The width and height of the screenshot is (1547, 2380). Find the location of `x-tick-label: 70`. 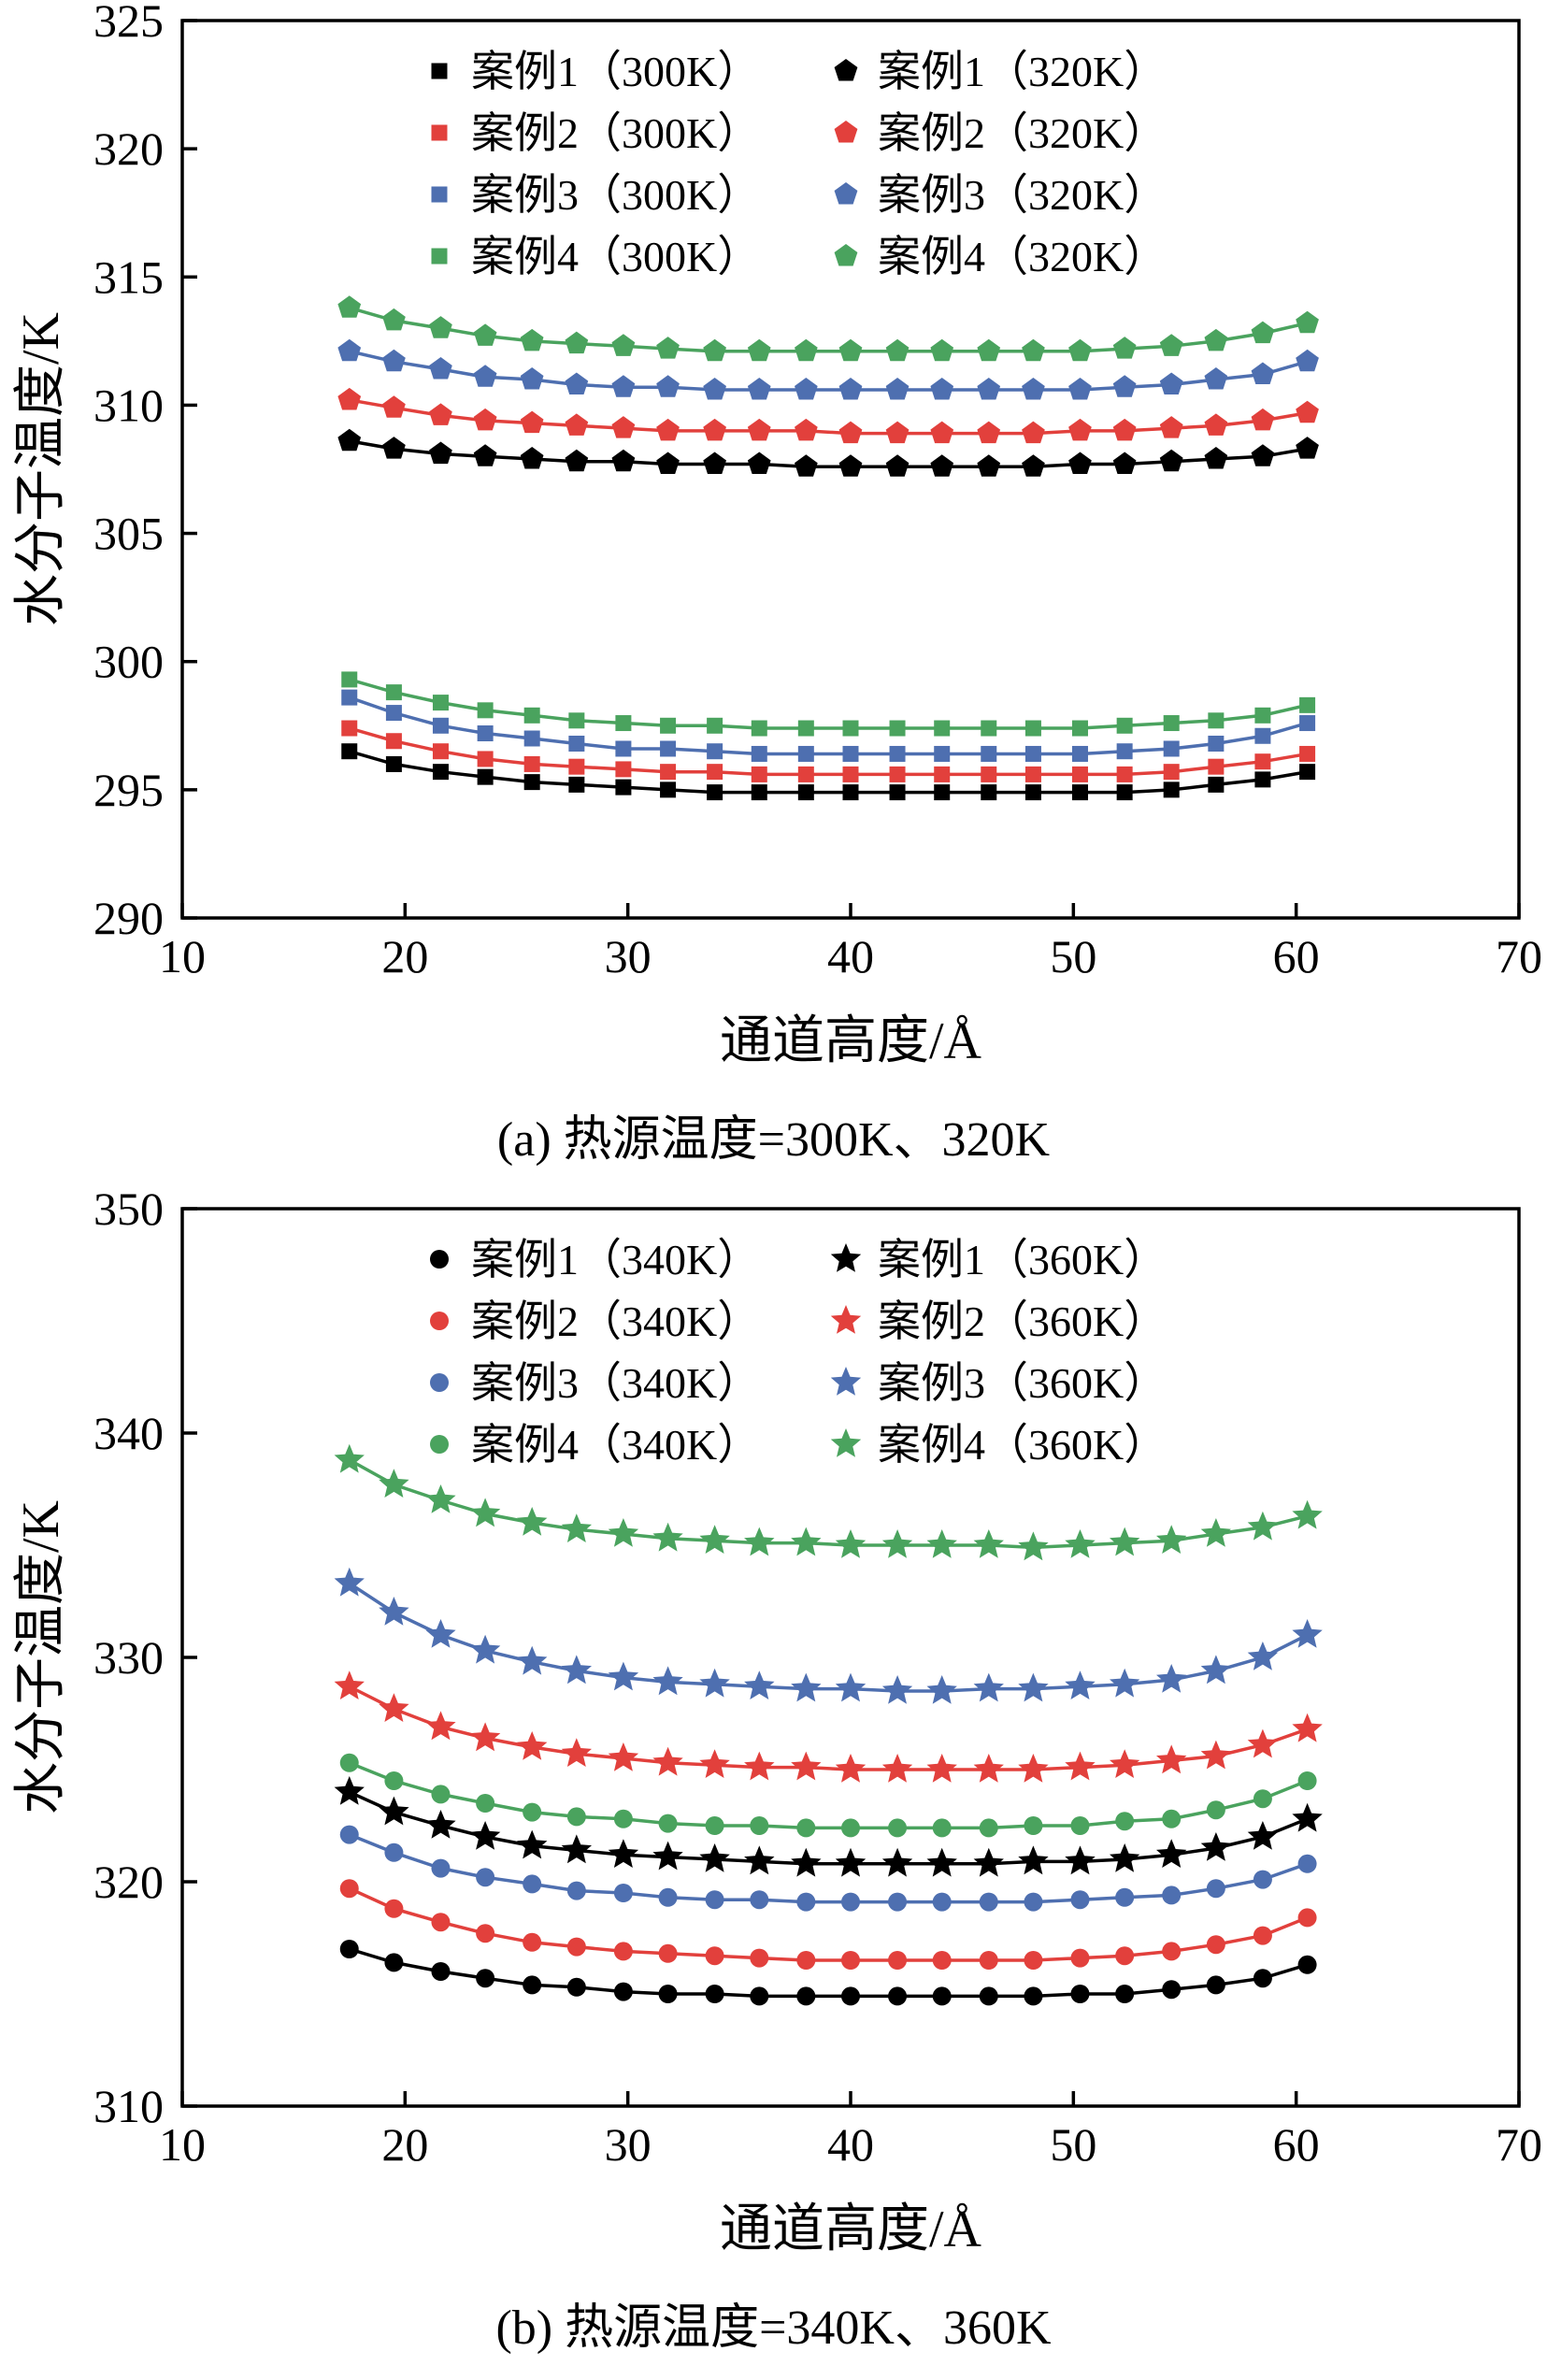

x-tick-label: 70 is located at coordinates (1519, 956).